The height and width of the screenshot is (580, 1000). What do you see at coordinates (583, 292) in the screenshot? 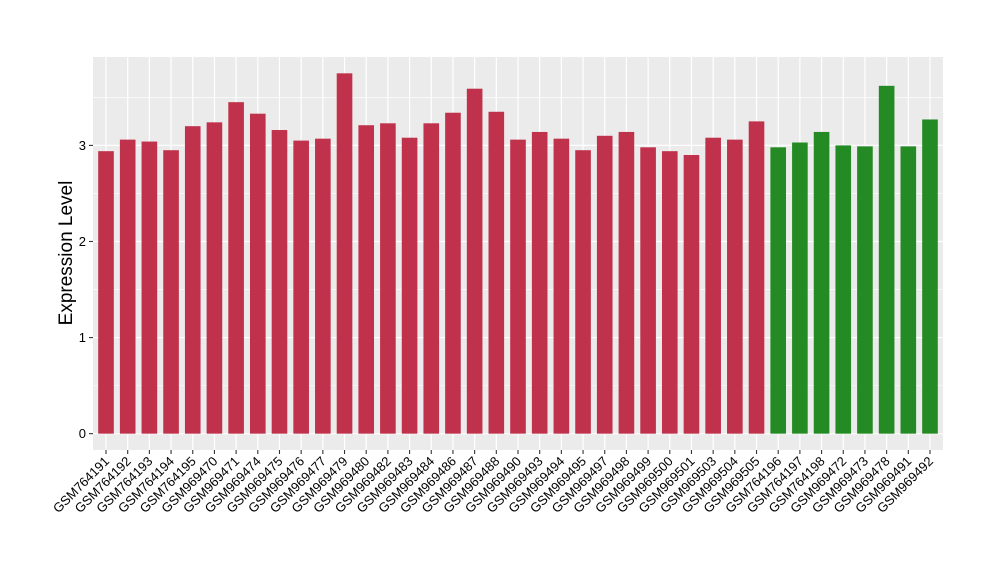
I see `bar-GSM969495` at bounding box center [583, 292].